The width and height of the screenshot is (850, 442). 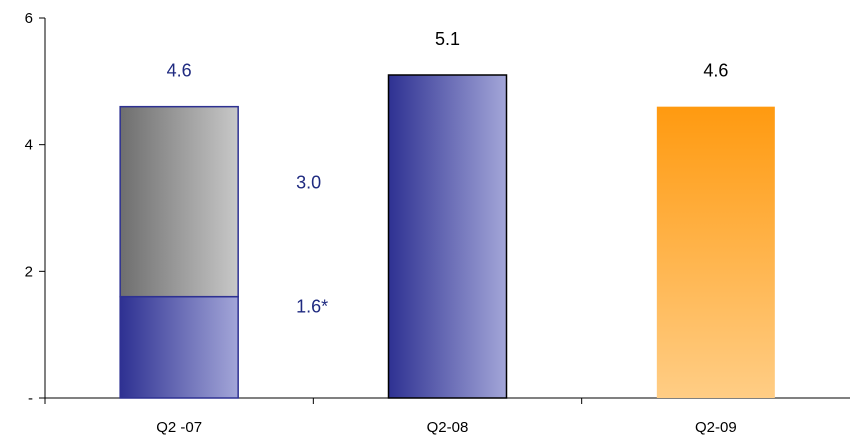 I want to click on bar-total-label: 5.1, so click(x=447, y=39).